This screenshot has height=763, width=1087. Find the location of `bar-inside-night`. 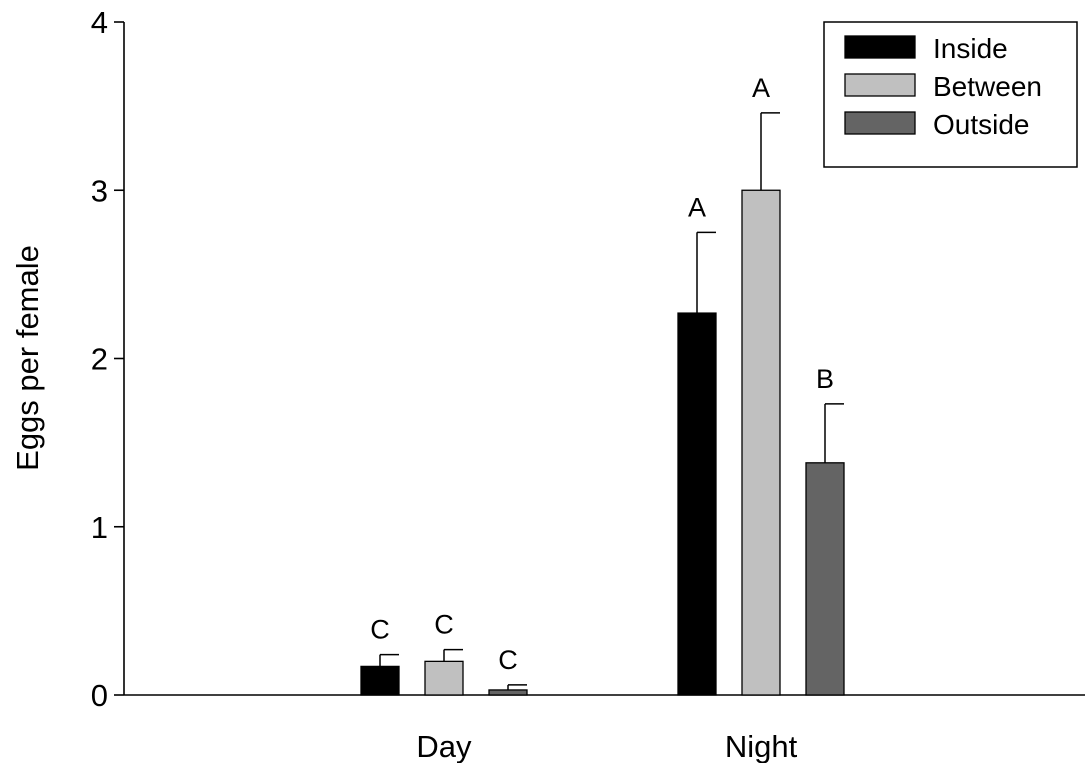

bar-inside-night is located at coordinates (697, 504).